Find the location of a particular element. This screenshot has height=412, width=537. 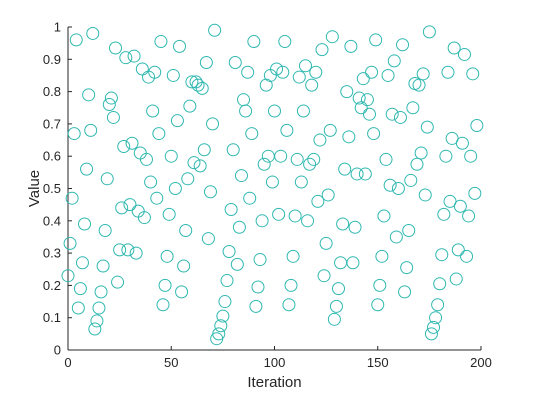

x-axis-ticks: 0 50 100 150 200 is located at coordinates (278, 358).